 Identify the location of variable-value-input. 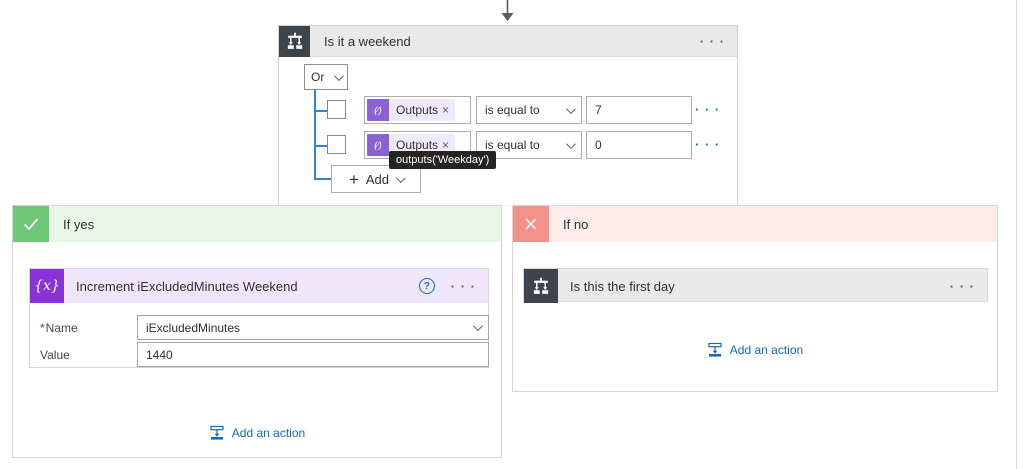
(313, 354).